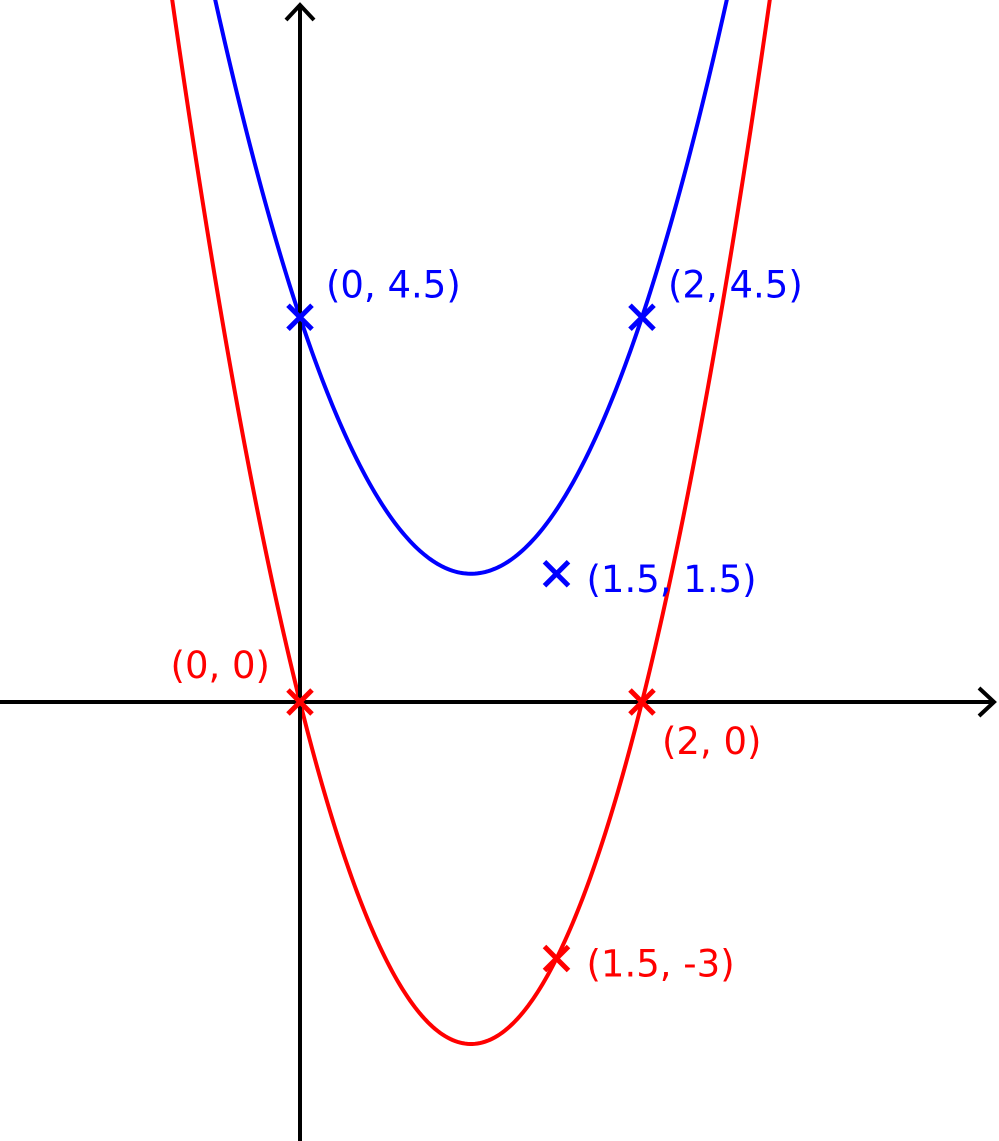  I want to click on x-axis-arrowhead, so click(987, 702).